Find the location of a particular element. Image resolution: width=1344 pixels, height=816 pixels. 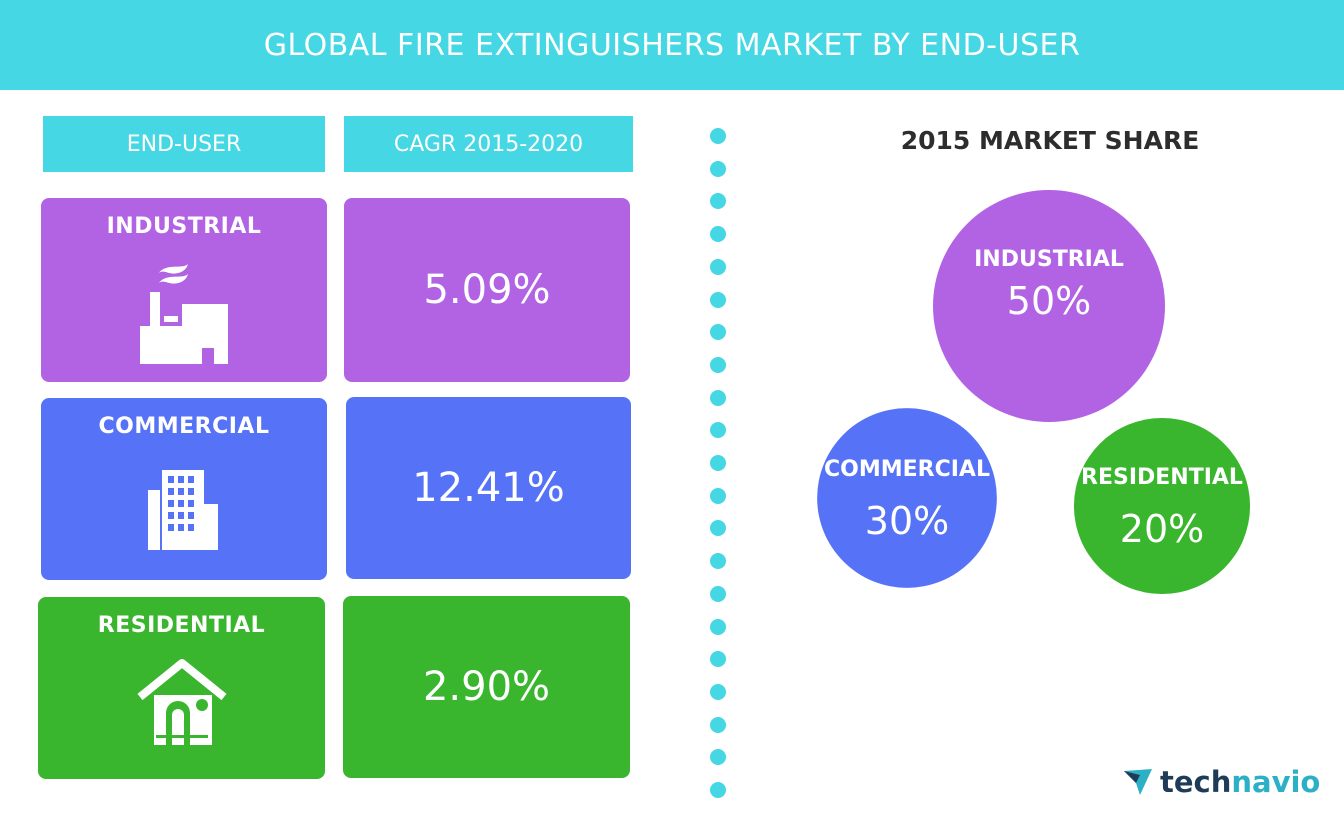

residential-label-cell: RESIDENTIAL is located at coordinates (181, 688).